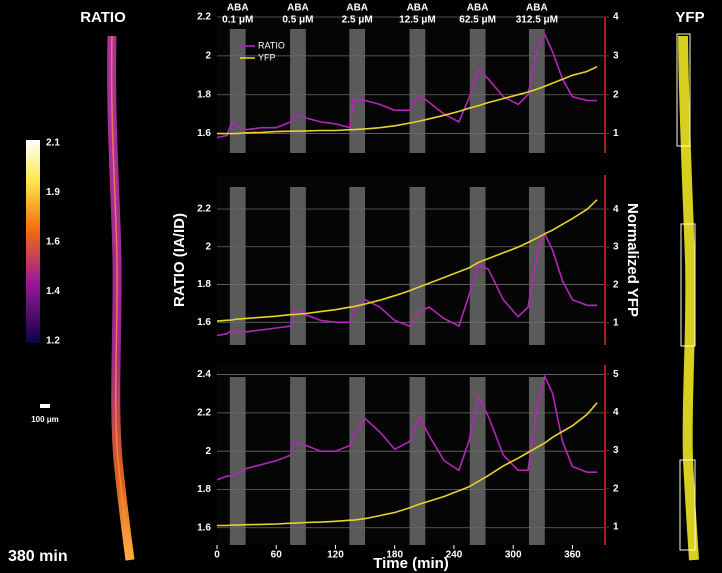 The image size is (722, 573). I want to click on colorbar-label: 1.2, so click(53, 341).